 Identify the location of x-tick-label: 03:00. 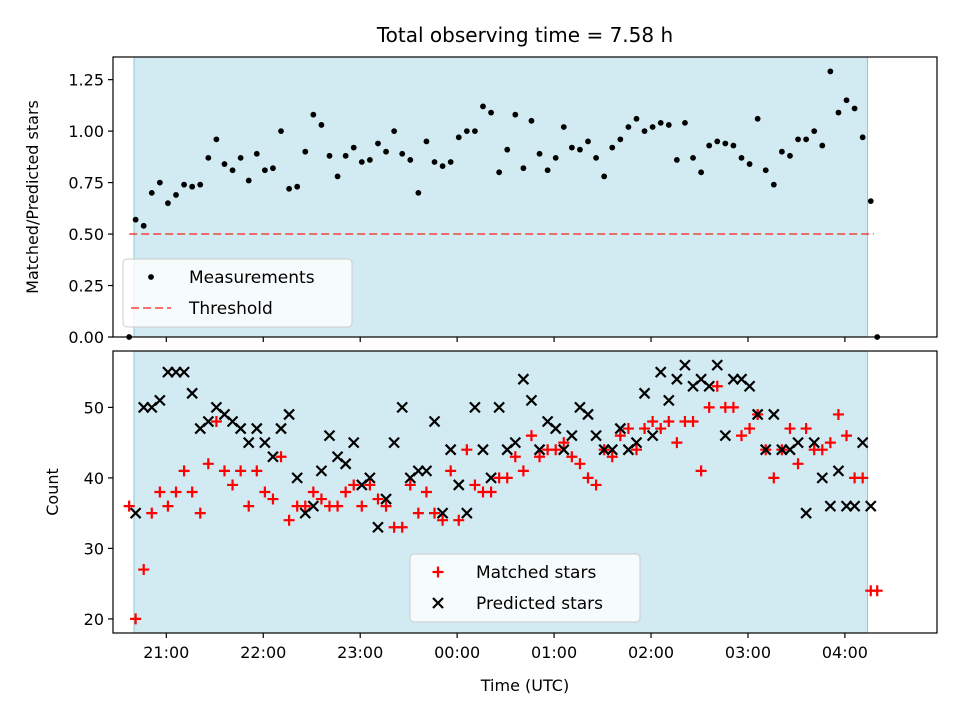
(748, 652).